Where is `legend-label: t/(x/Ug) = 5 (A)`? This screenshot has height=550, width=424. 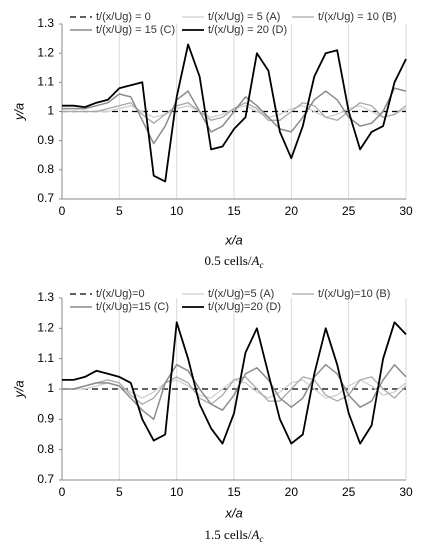 legend-label: t/(x/Ug) = 5 (A) is located at coordinates (244, 17).